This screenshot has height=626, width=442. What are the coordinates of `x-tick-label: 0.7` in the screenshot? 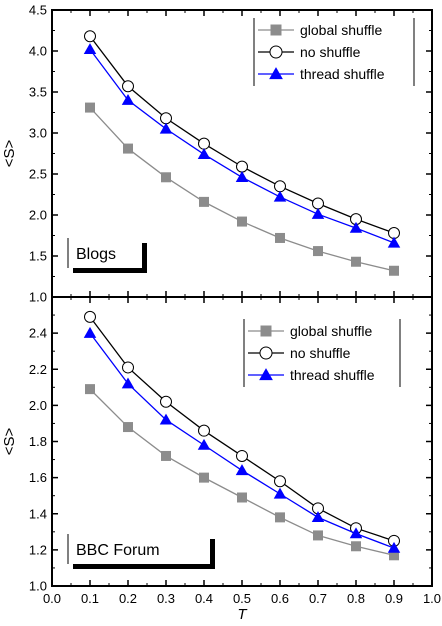 It's located at (318, 598).